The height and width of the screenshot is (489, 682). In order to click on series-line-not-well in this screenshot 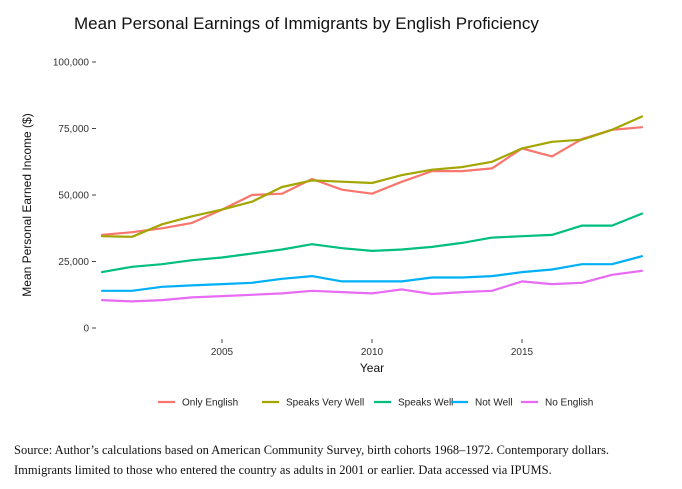, I will do `click(372, 273)`.